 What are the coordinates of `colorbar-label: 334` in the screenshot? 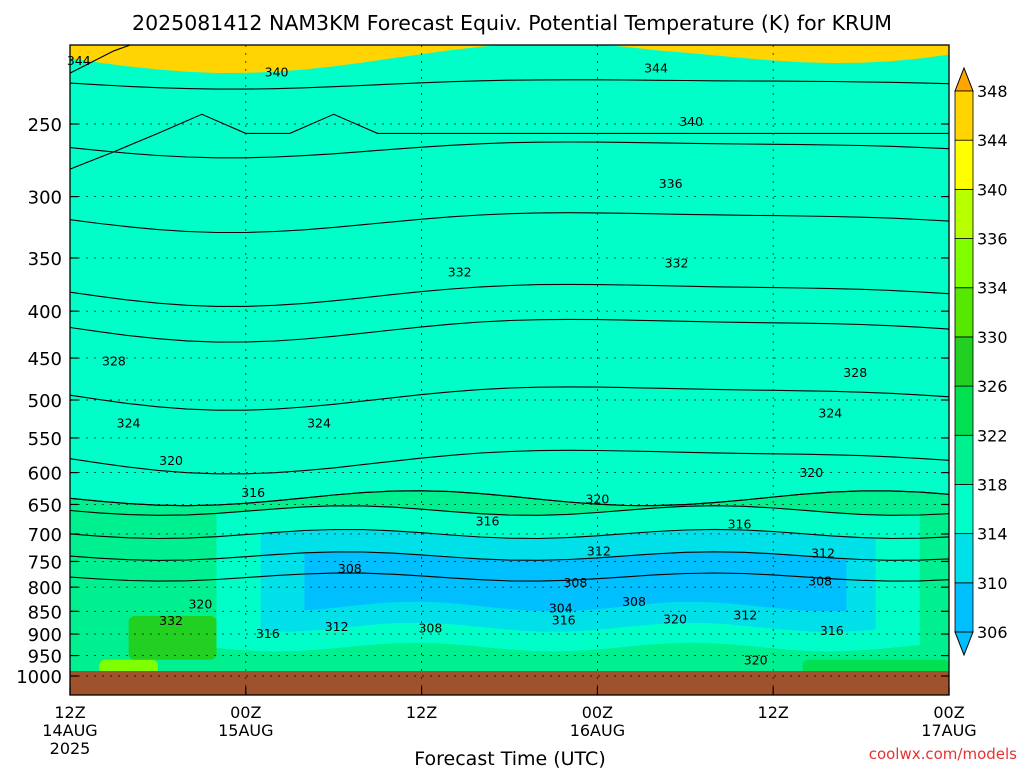 It's located at (992, 288).